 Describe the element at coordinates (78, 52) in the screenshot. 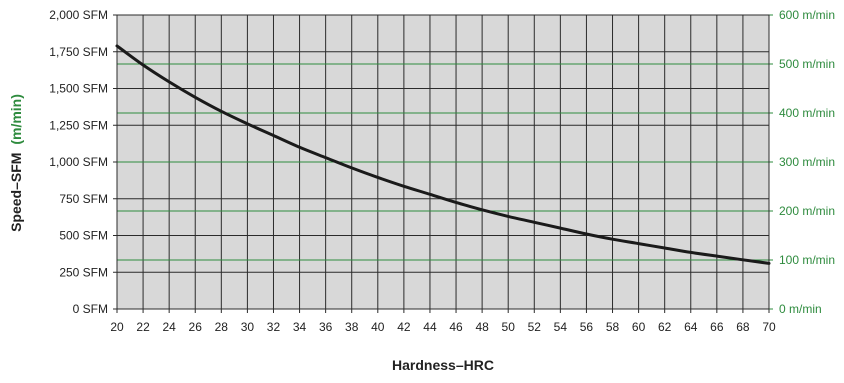

I see `y-tick-label: 1,750 SFM` at that location.